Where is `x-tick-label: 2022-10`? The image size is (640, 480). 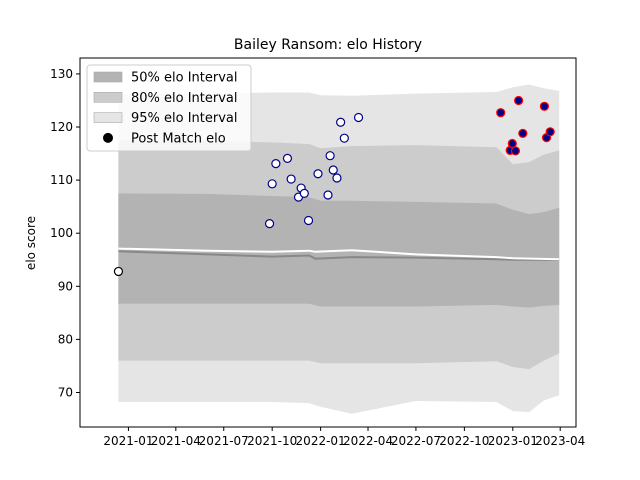
x-tick-label: 2022-10 is located at coordinates (464, 441).